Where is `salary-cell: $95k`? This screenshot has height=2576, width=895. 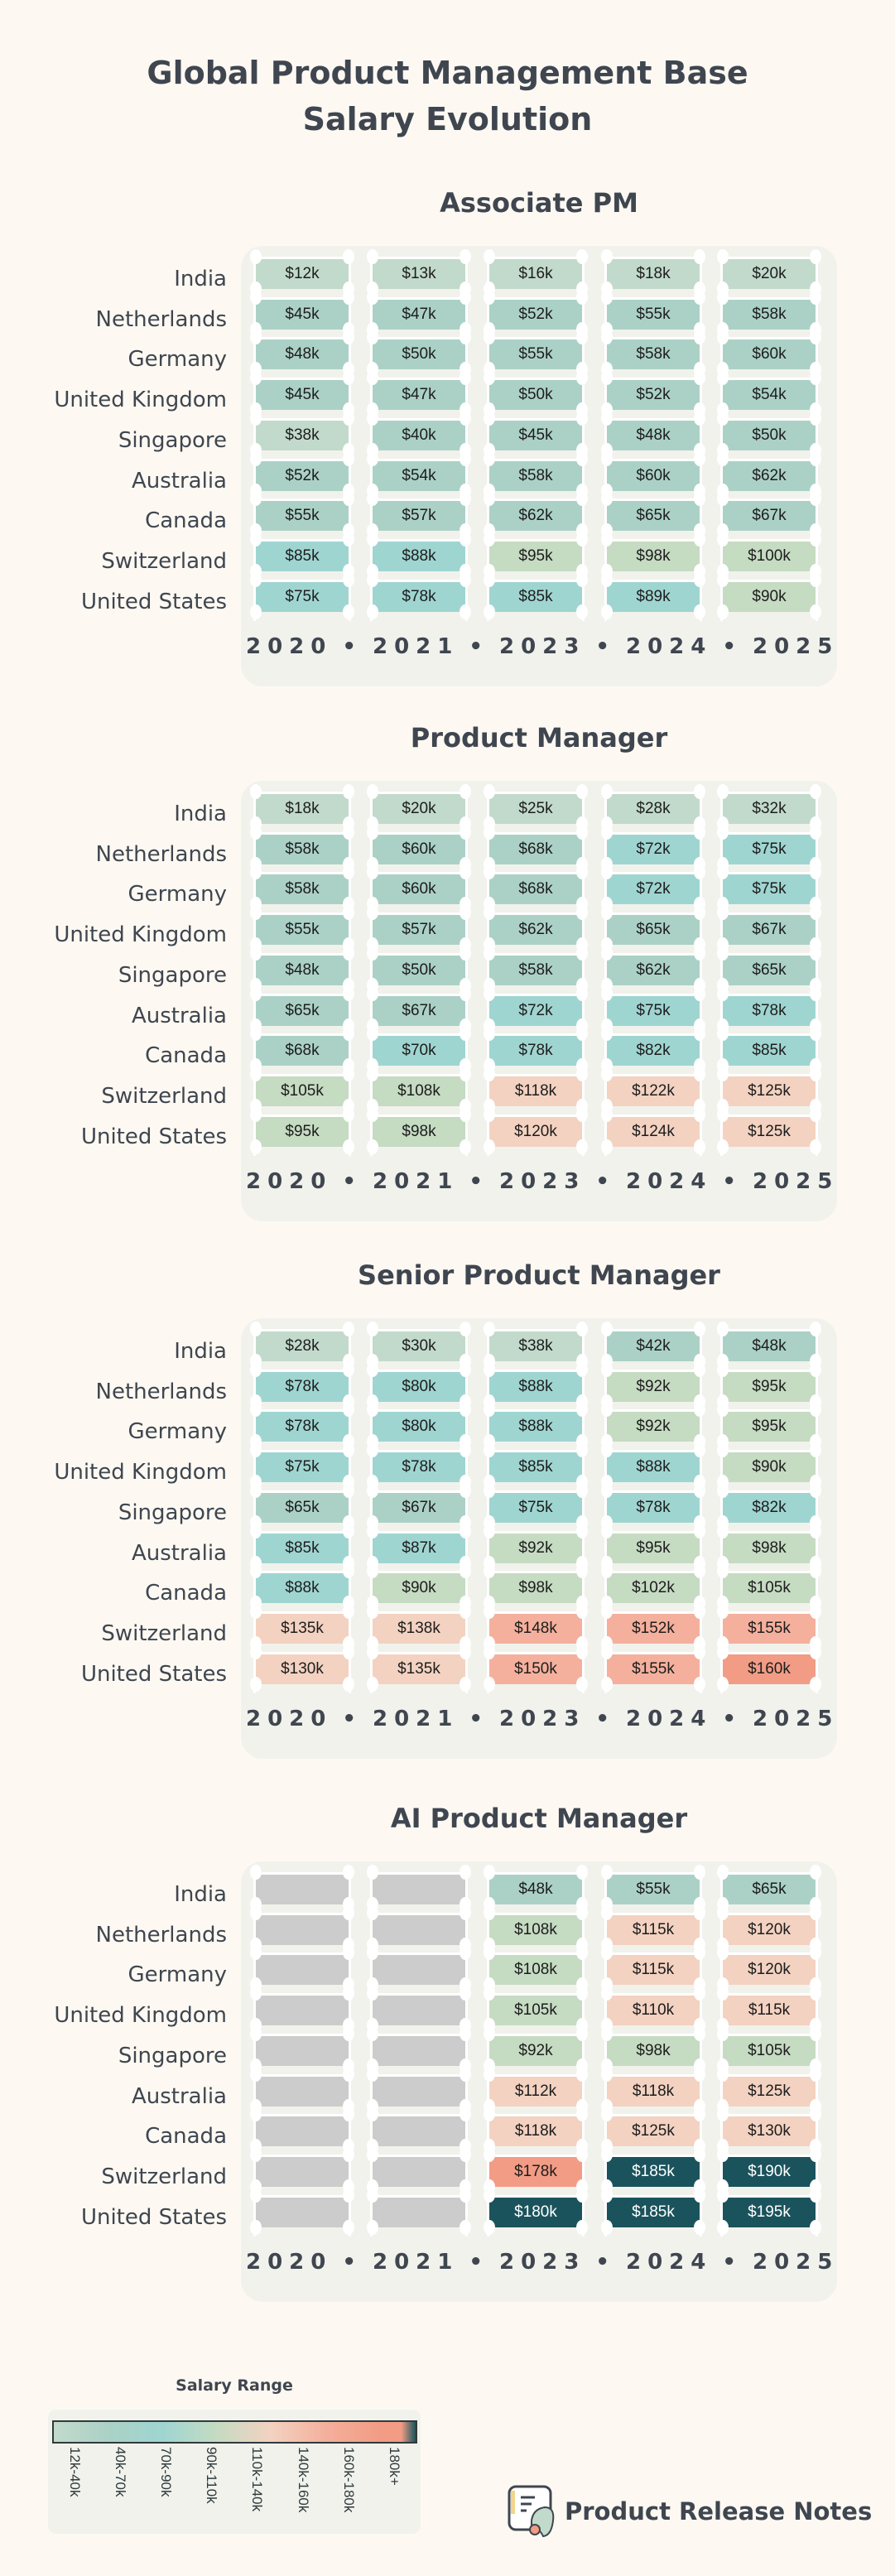
salary-cell: $95k is located at coordinates (535, 554).